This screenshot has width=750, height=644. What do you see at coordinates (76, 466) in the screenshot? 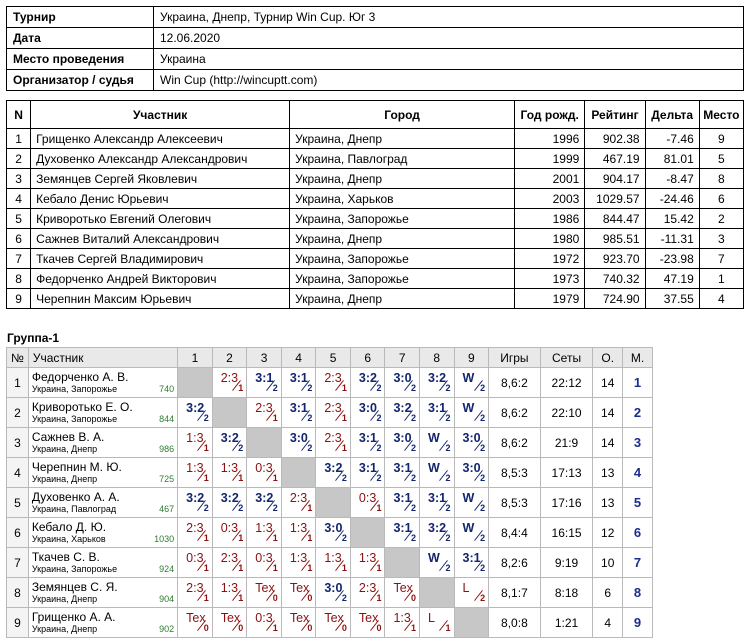
I see `player-name: Черепнин М. Ю.` at bounding box center [76, 466].